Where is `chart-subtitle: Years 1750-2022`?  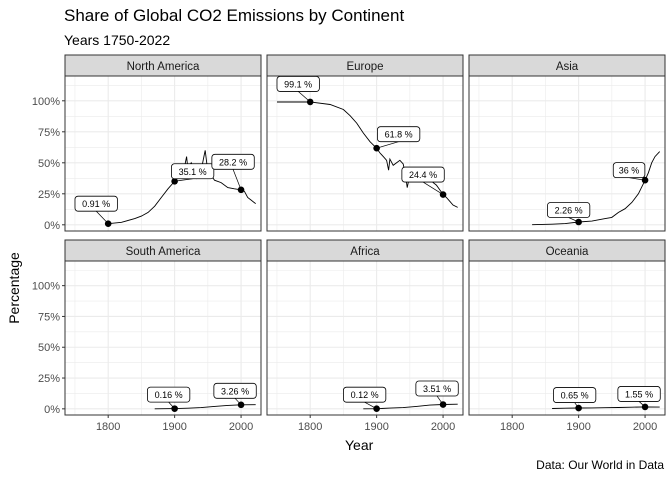
chart-subtitle: Years 1750-2022 is located at coordinates (117, 40).